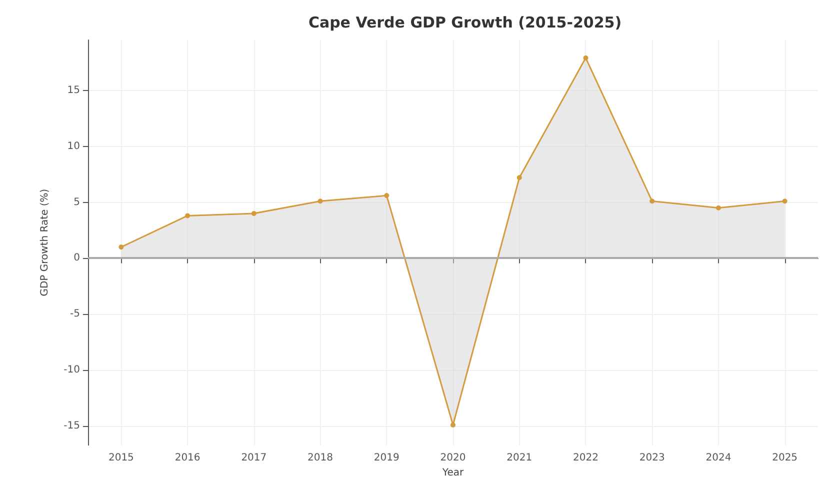 This screenshot has height=483, width=820. I want to click on y-tick-label: 15, so click(73, 90).